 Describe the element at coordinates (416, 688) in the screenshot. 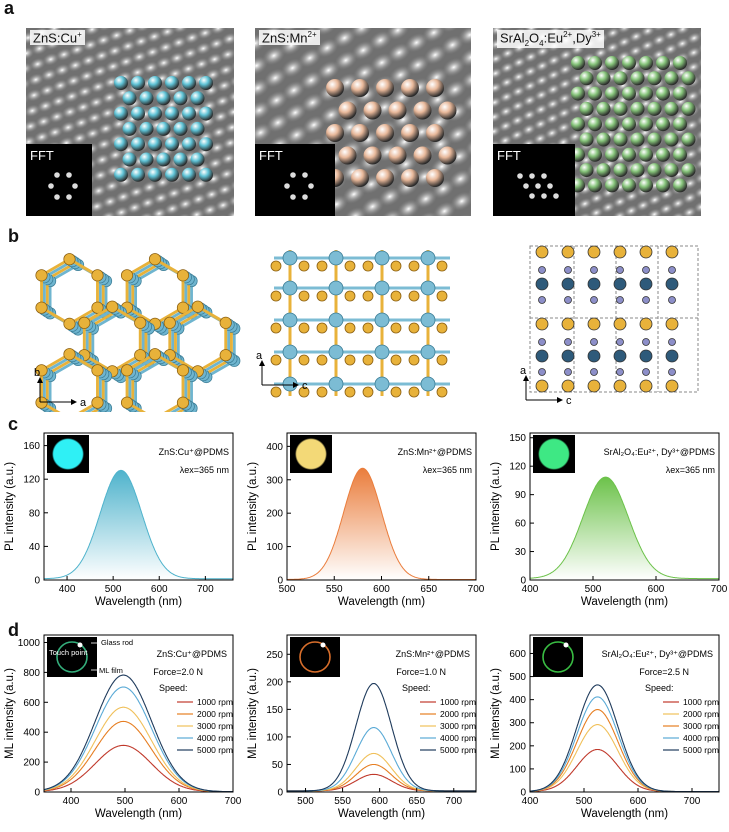

I see `legend-title: Speed:` at that location.